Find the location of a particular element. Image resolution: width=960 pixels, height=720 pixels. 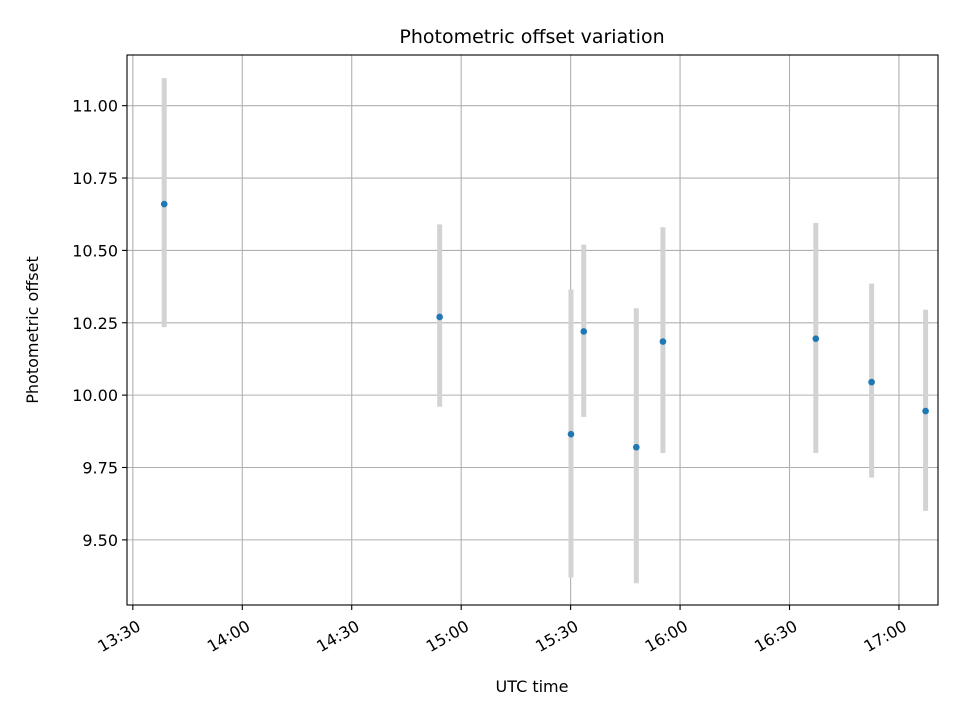

y-tick-label: 9.75 is located at coordinates (100, 468).